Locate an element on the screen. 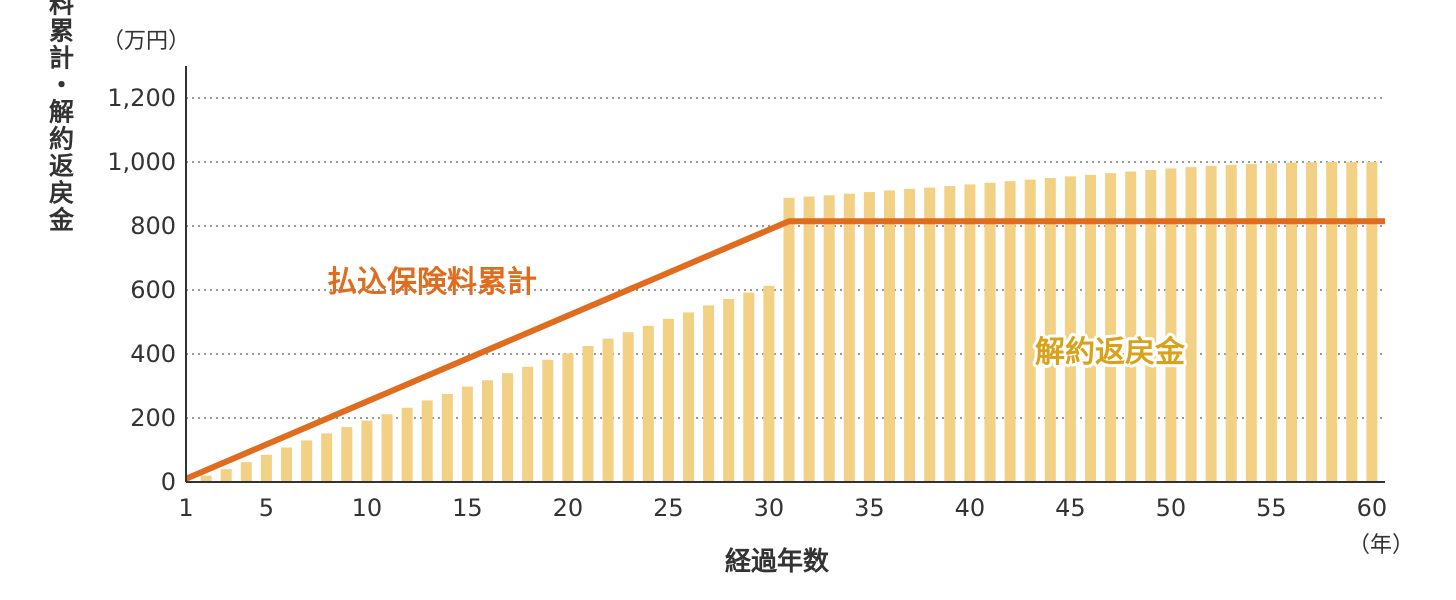 Image resolution: width=1456 pixels, height=600 pixels. x-tick-label: 15 is located at coordinates (467, 508).